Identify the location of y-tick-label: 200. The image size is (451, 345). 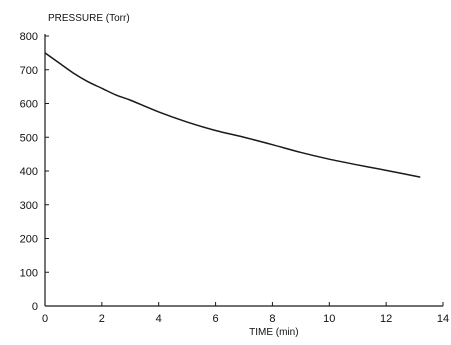
(29, 240).